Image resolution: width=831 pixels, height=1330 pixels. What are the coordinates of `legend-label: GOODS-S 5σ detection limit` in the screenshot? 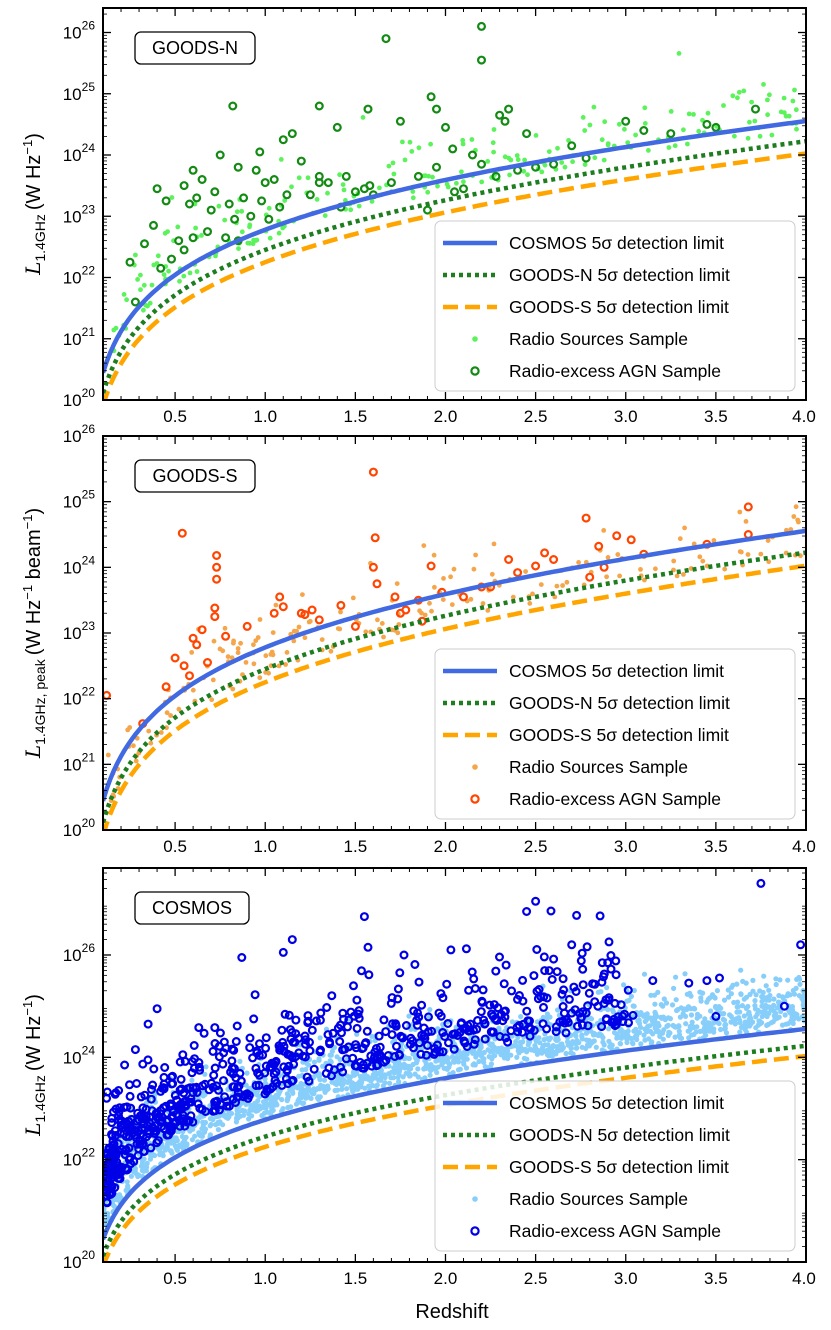 It's located at (619, 307).